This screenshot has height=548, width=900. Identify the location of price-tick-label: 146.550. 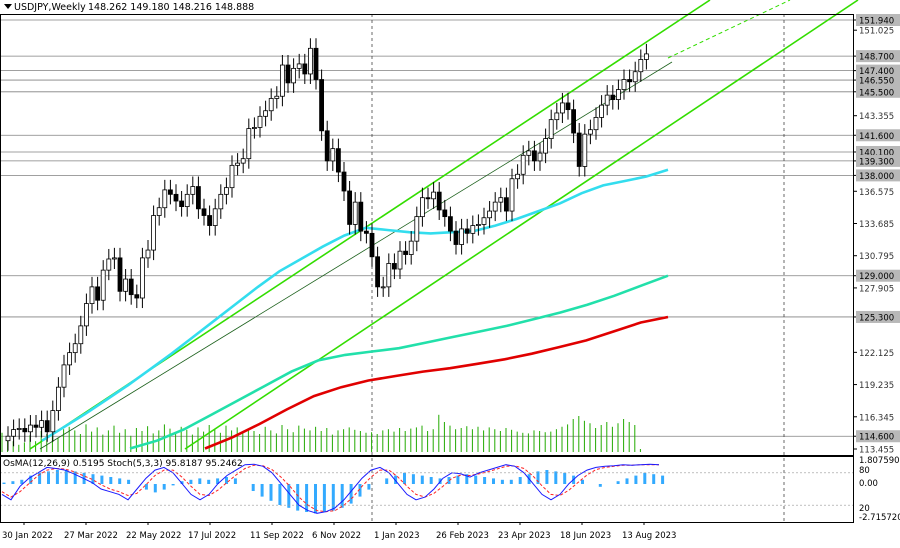
(876, 82).